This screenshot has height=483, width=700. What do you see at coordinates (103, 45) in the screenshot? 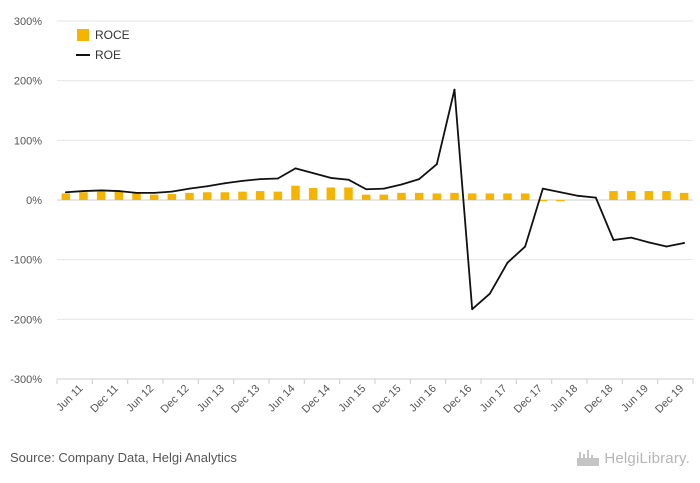
I see `legend: ROCE ROE` at bounding box center [103, 45].